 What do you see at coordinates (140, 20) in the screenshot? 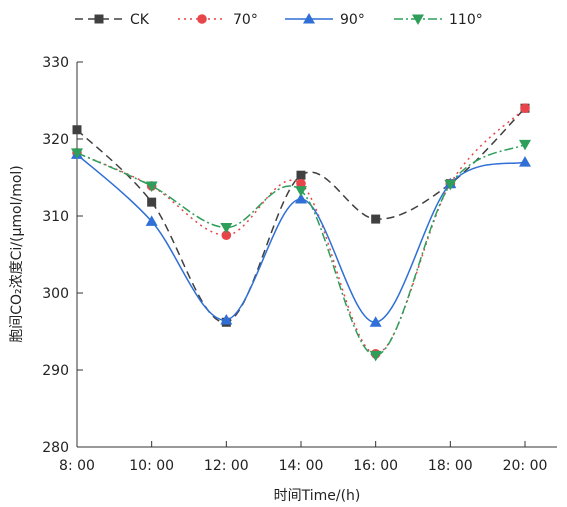
I see `legend-label-ck: CK` at bounding box center [140, 20].